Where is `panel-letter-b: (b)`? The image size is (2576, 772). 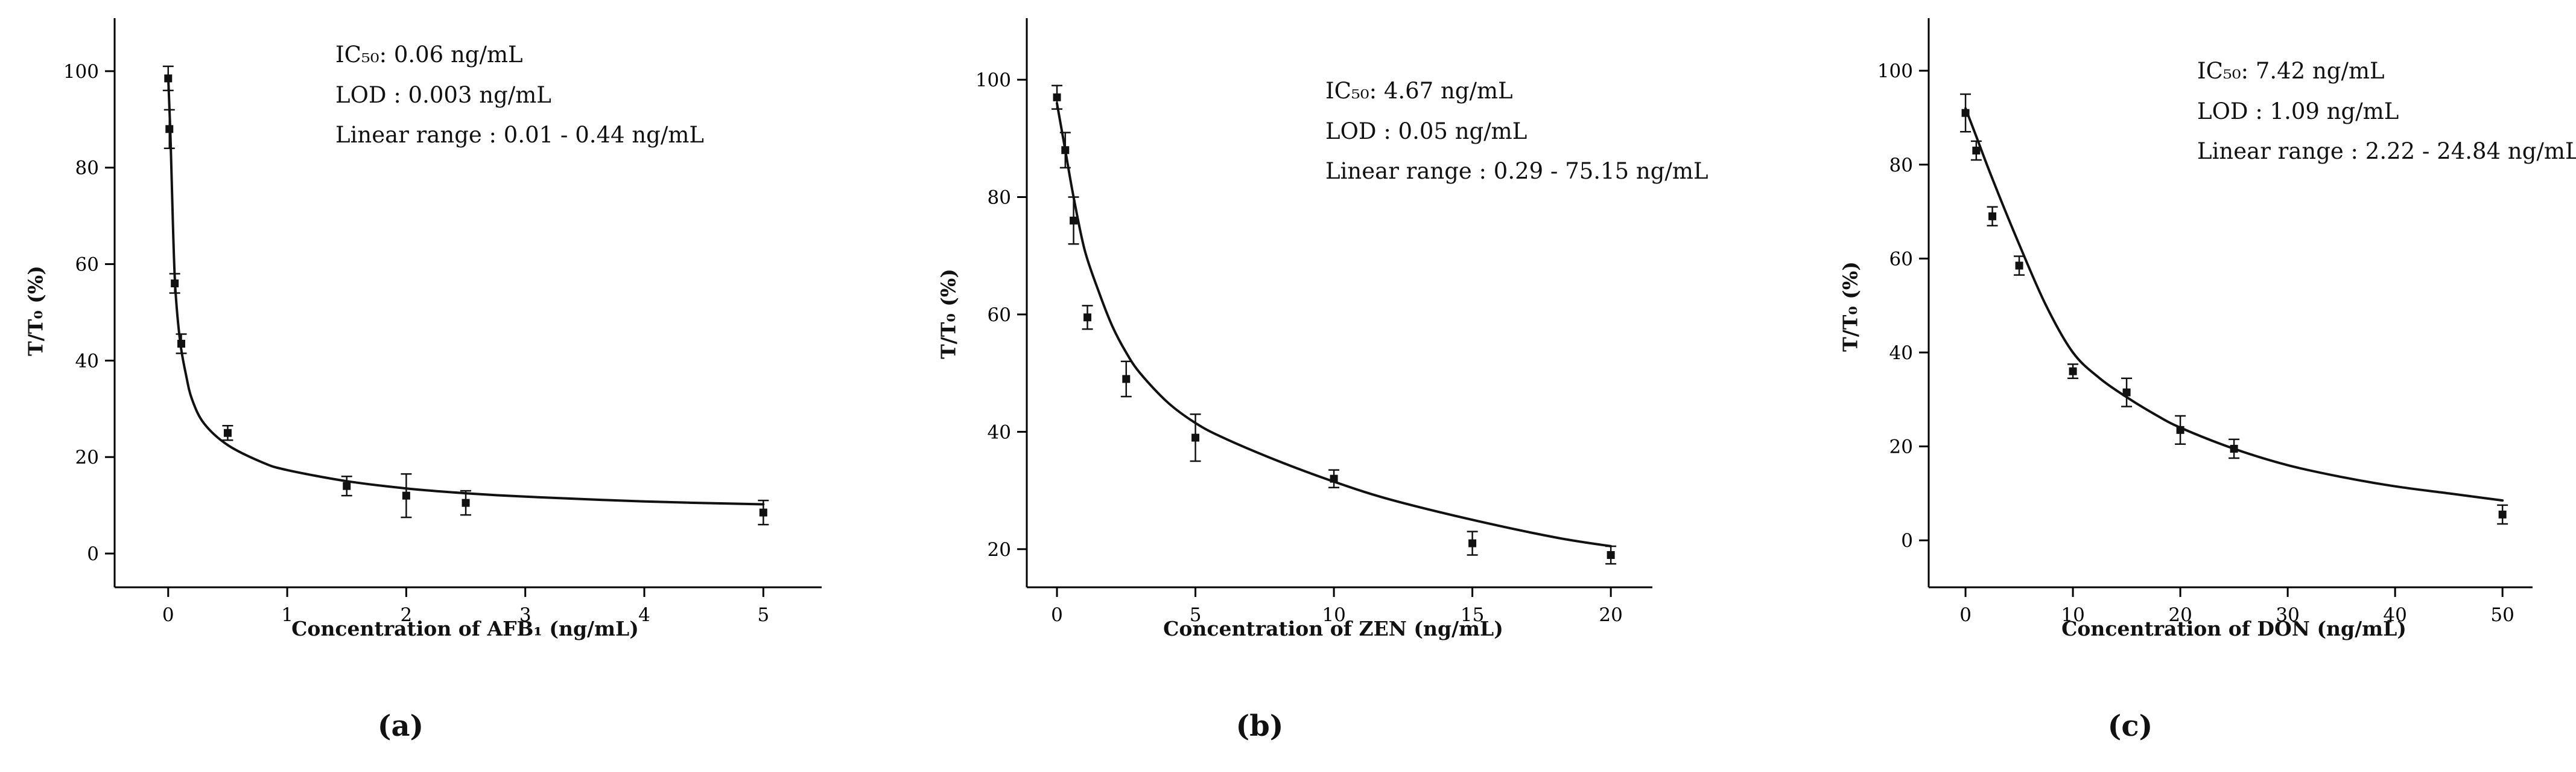
panel-letter-b: (b) is located at coordinates (1260, 726).